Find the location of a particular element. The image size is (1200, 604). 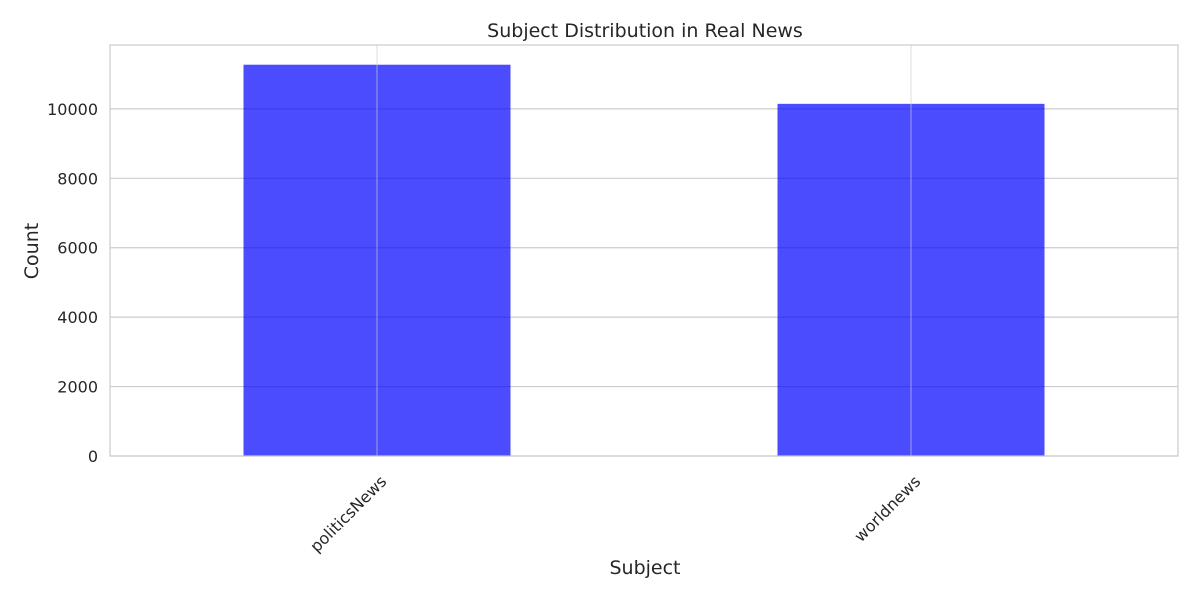

y-axis-title: Count is located at coordinates (32, 251).